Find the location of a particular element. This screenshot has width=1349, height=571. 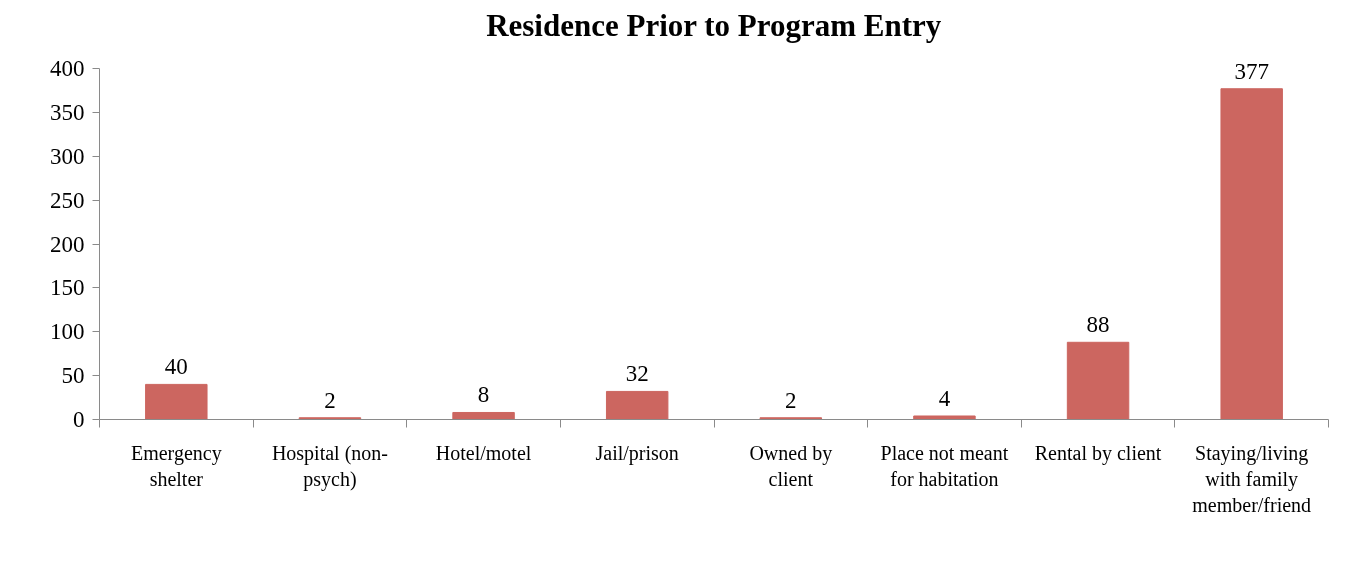

x-tick-label: Rental by client is located at coordinates (1098, 453).